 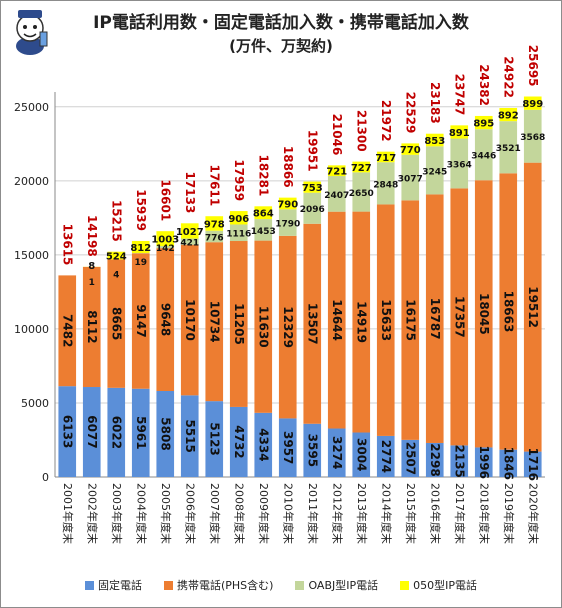 What do you see at coordinates (343, 585) in the screenshot?
I see `legend-label-oabj: OABJ型IP電話` at bounding box center [343, 585].